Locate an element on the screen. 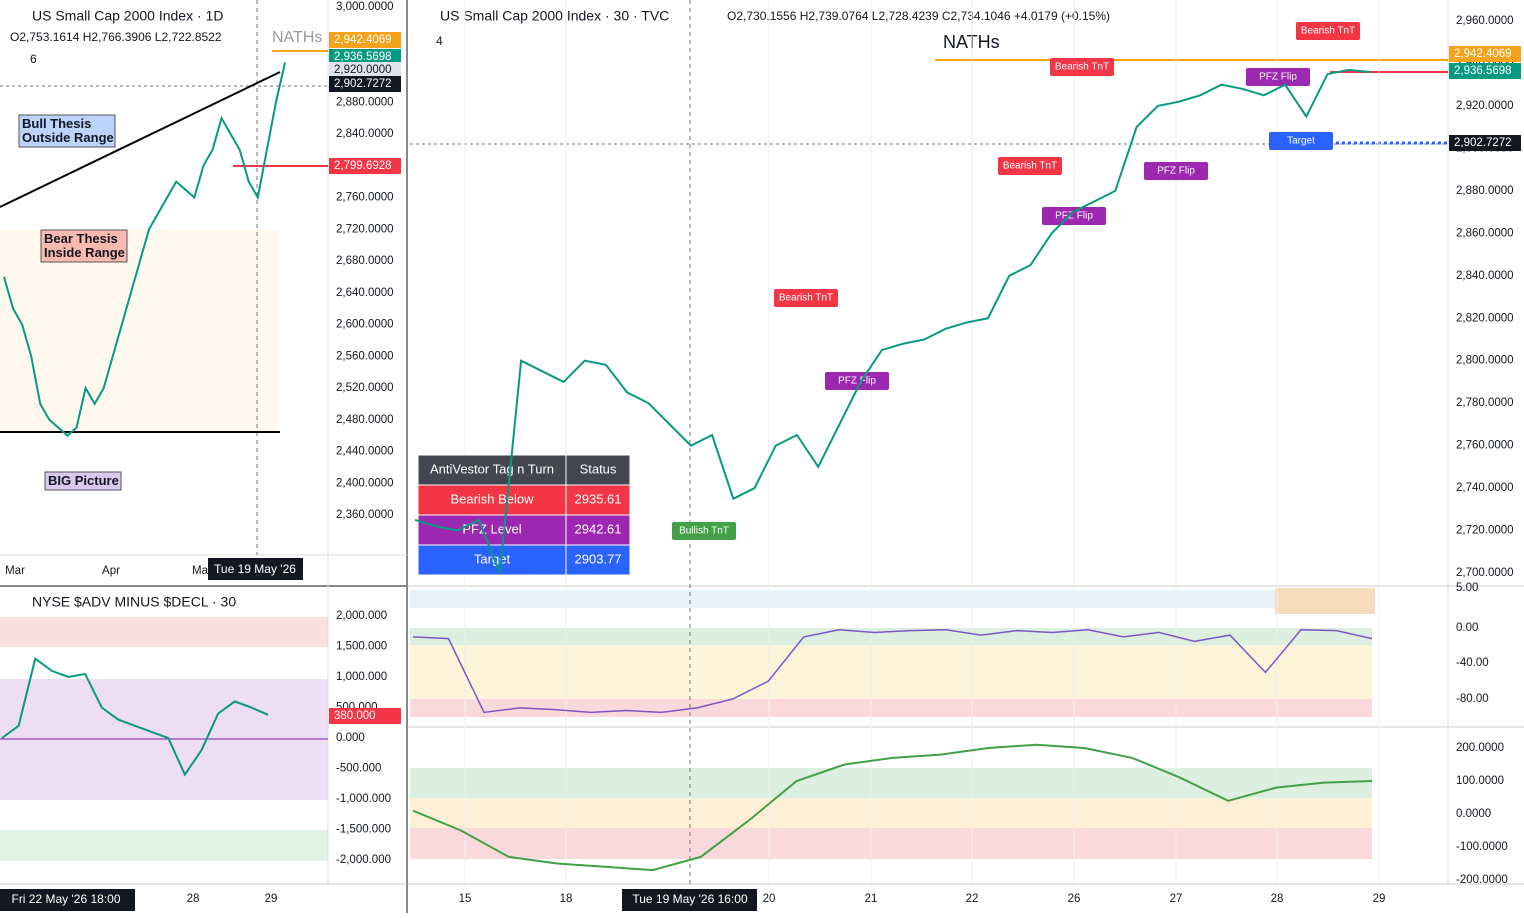  ohlc: O2,753.1614 H2,766.3906 L2,722.8522 is located at coordinates (116, 37).